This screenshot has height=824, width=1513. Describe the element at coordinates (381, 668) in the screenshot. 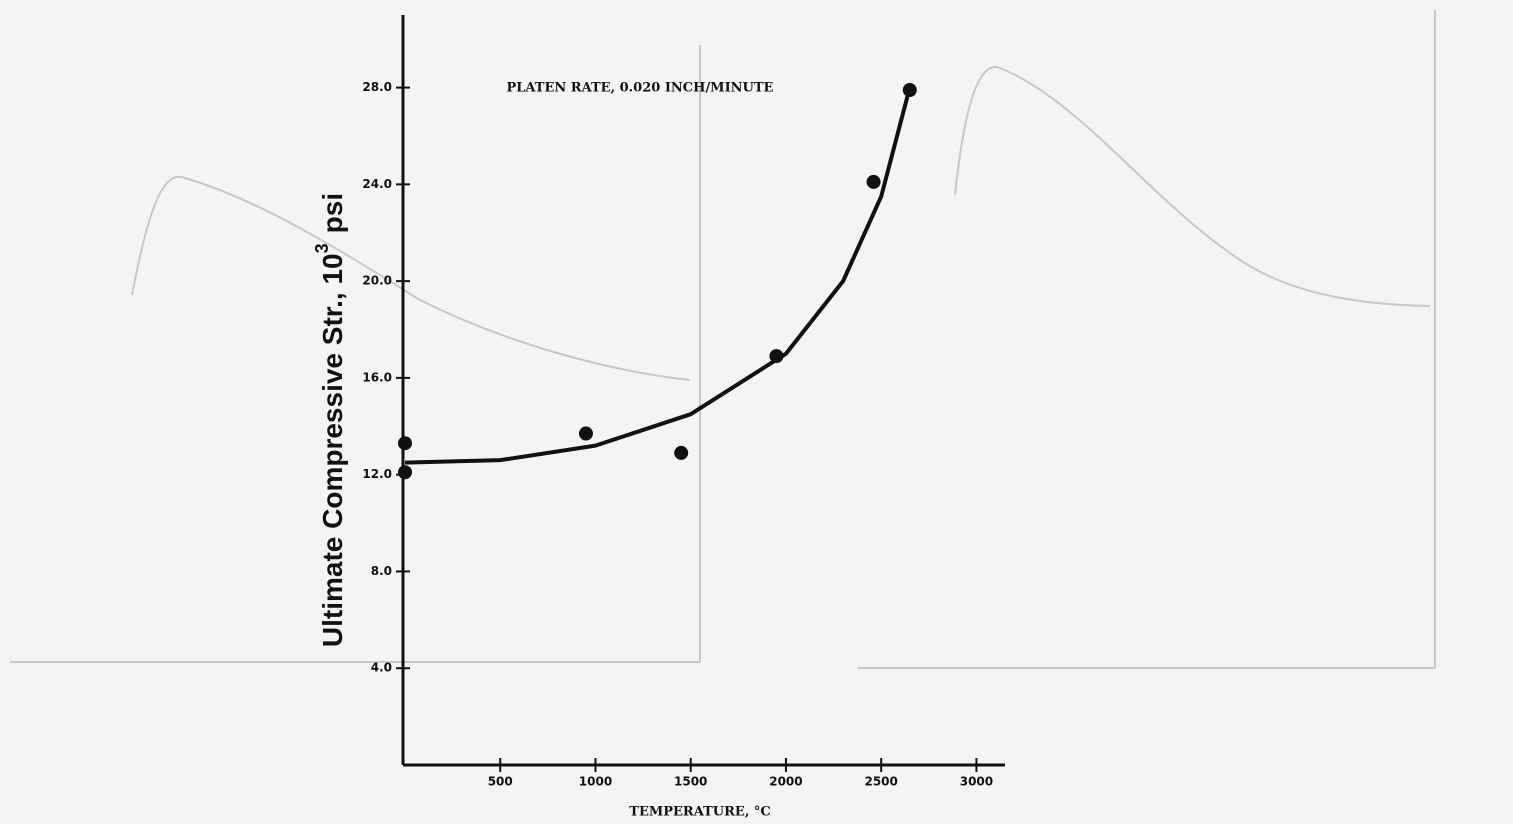

I see `y-tick-label: 4.0` at that location.